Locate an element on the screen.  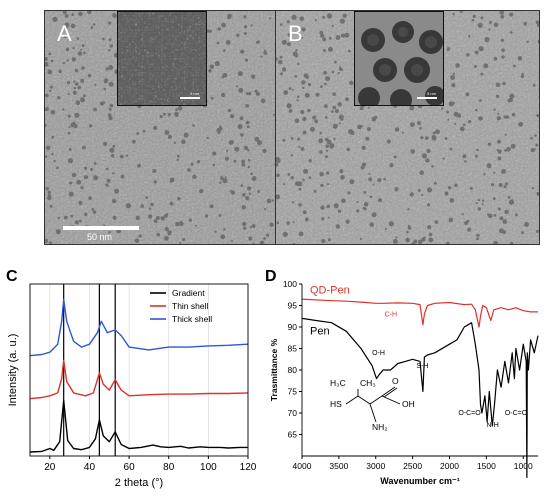
y-tick-label: 85 is located at coordinates (293, 349).